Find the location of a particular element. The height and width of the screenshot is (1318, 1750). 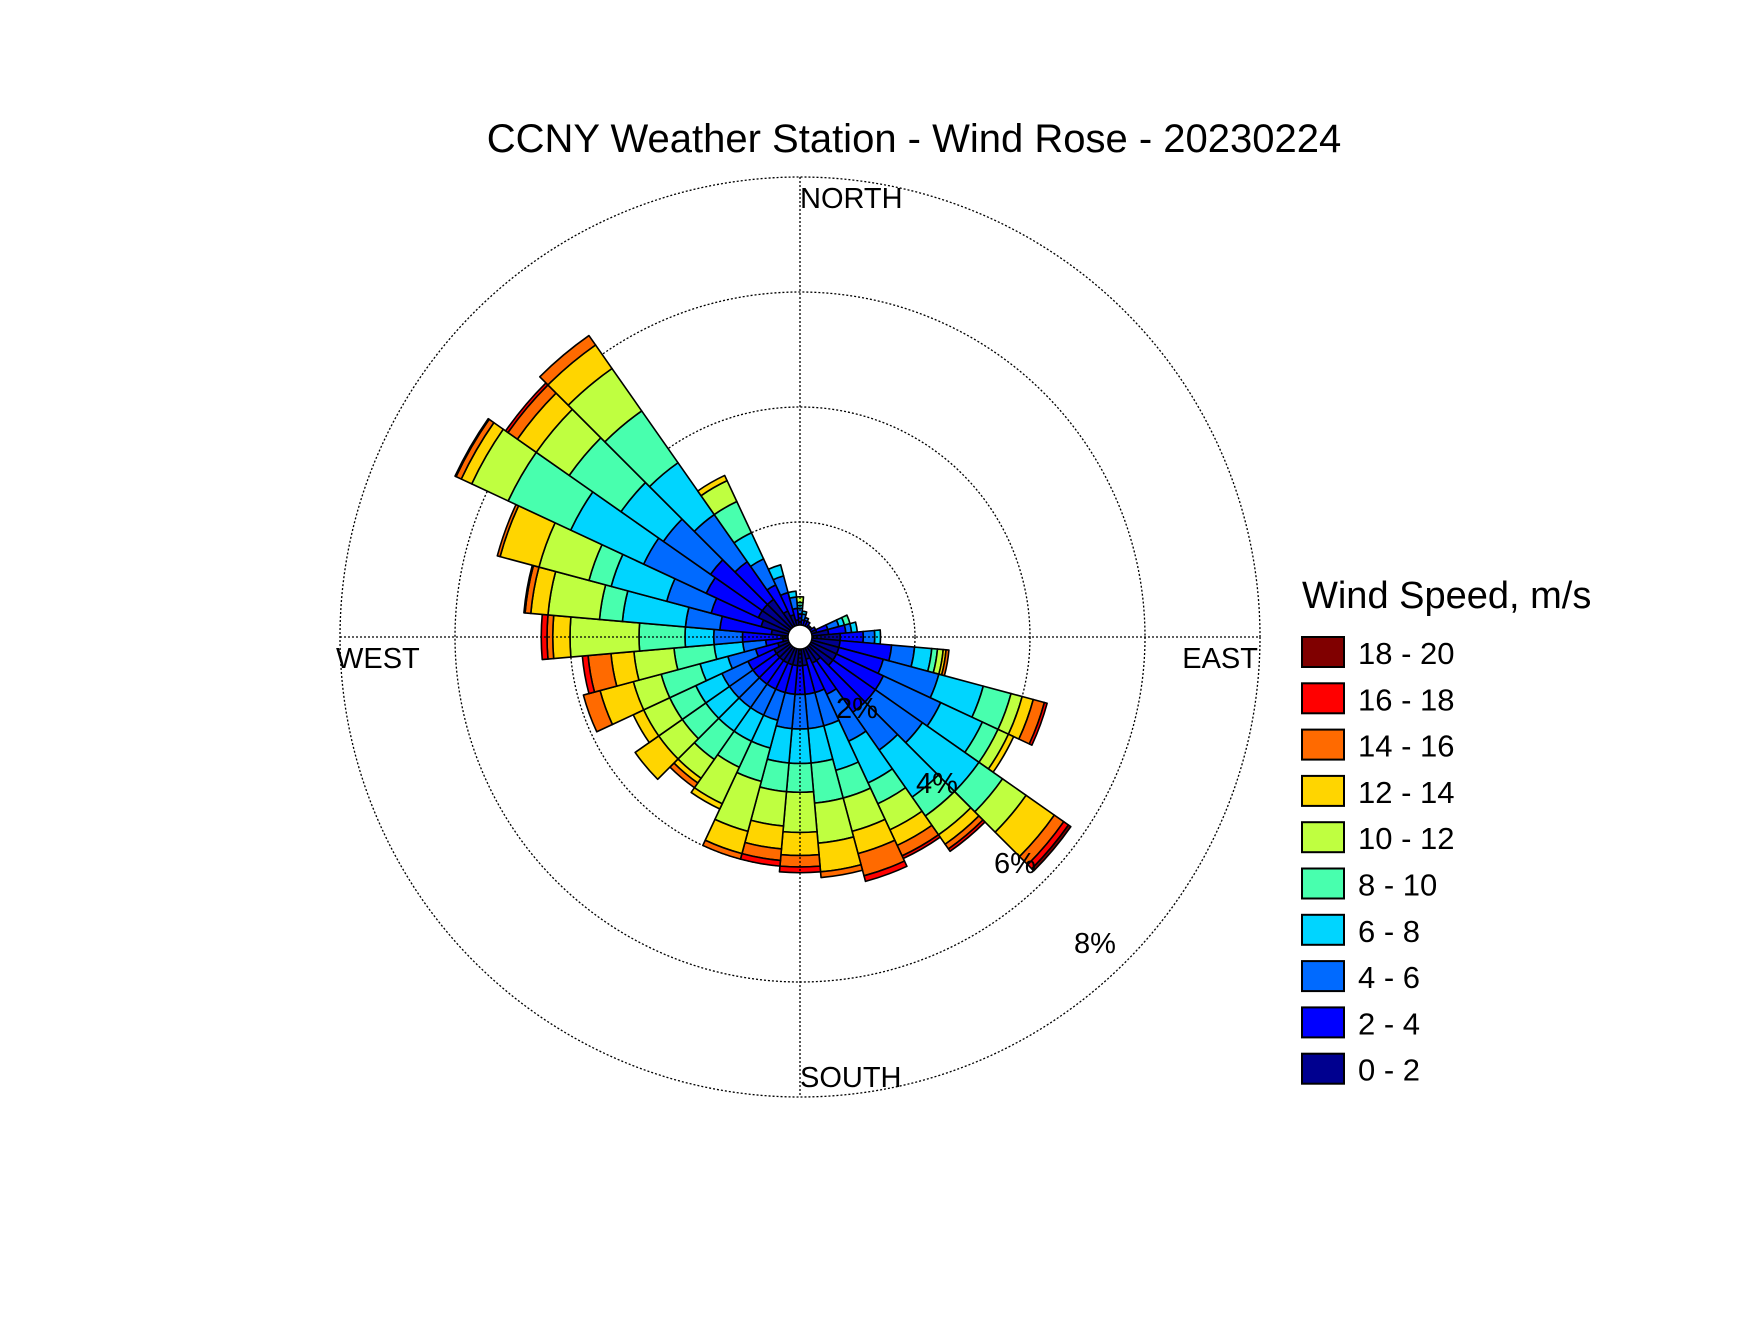

legend-label-6: 6 - 8 is located at coordinates (1389, 931).